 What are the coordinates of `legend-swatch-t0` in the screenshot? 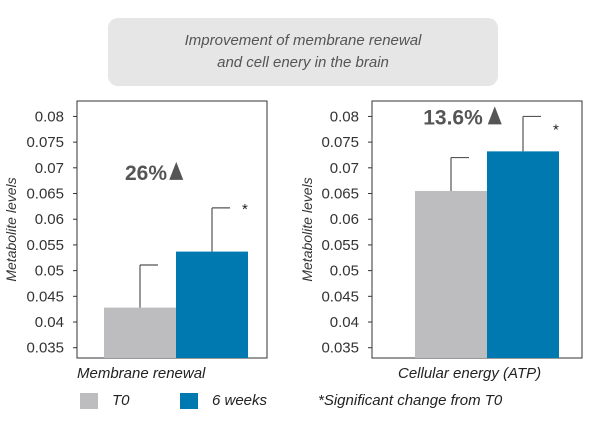 It's located at (89, 400).